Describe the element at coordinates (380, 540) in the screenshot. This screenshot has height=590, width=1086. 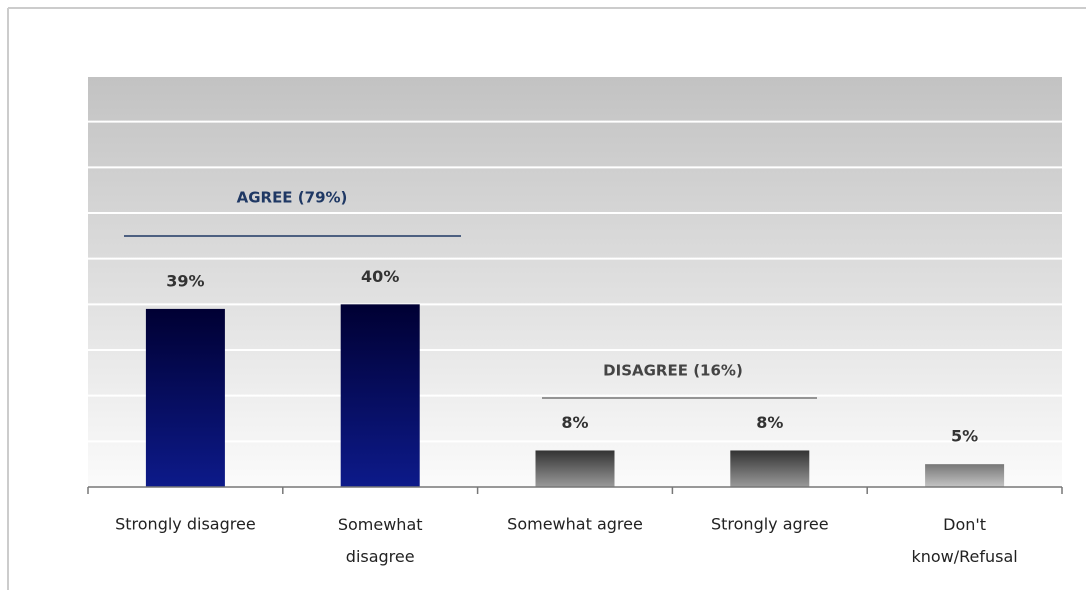
I see `x-tick-label: Somewhat disagree` at that location.